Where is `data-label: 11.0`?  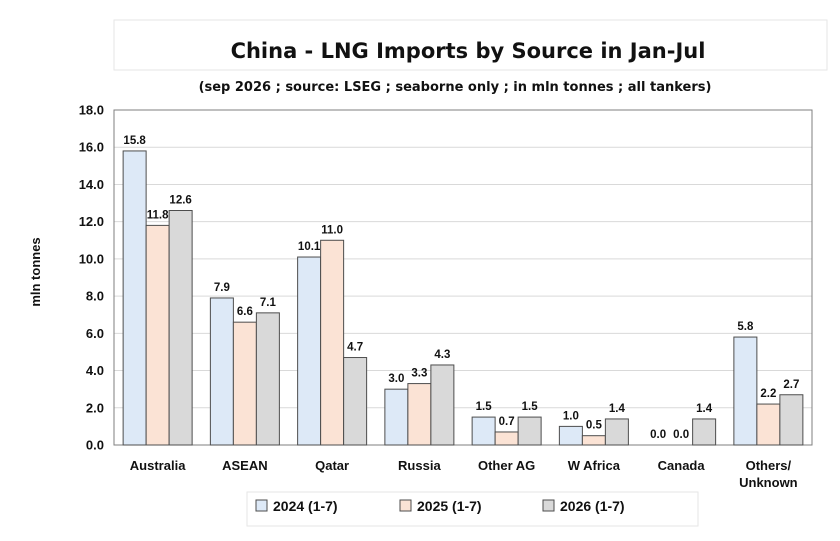 data-label: 11.0 is located at coordinates (332, 230).